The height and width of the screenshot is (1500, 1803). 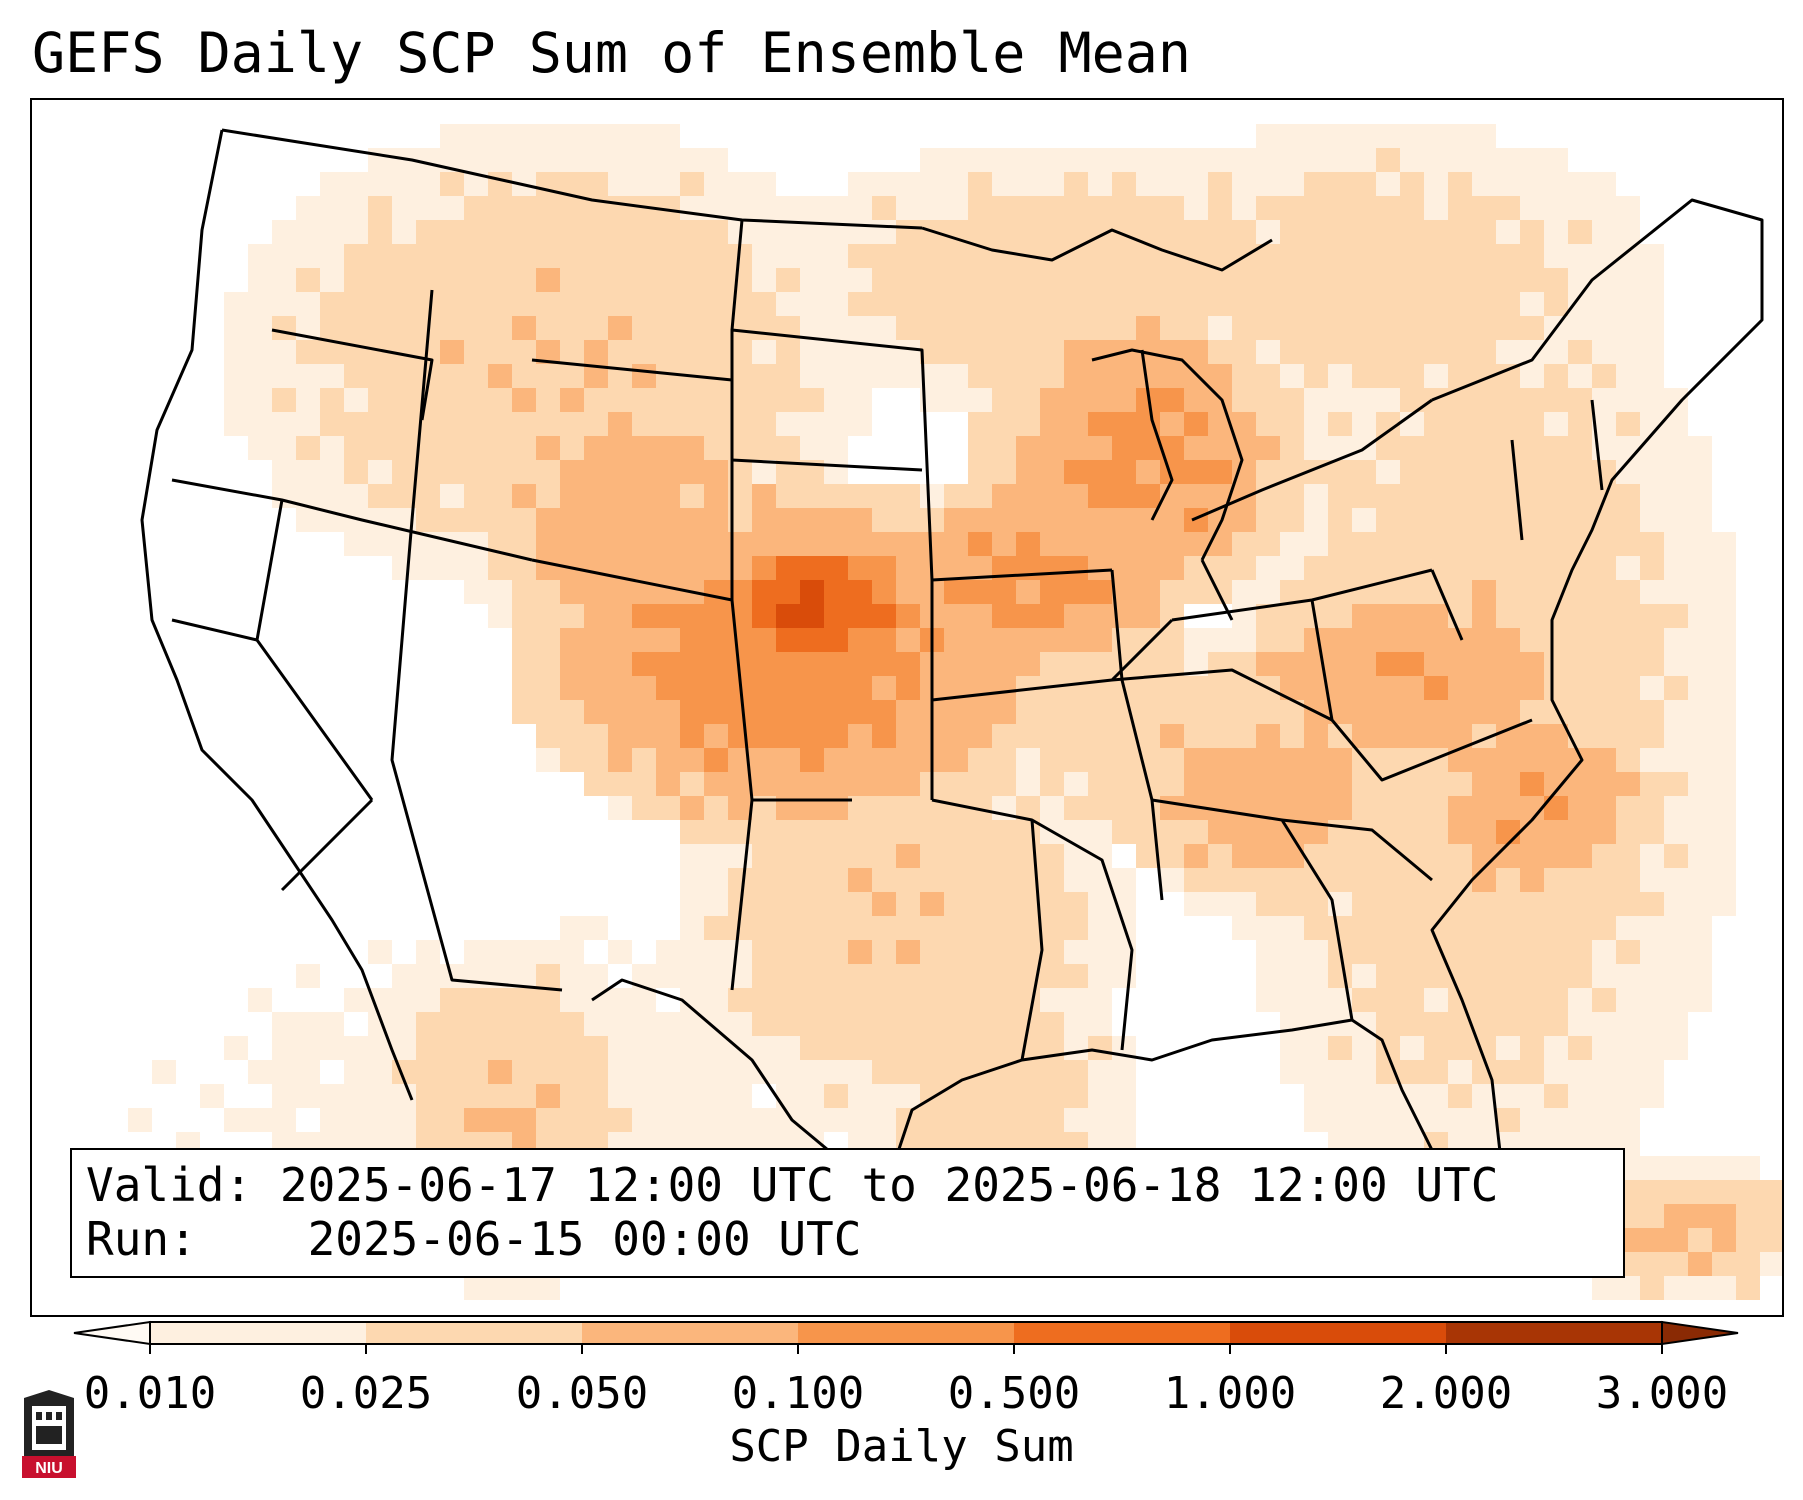 I want to click on state-border, so click(x=832, y=564).